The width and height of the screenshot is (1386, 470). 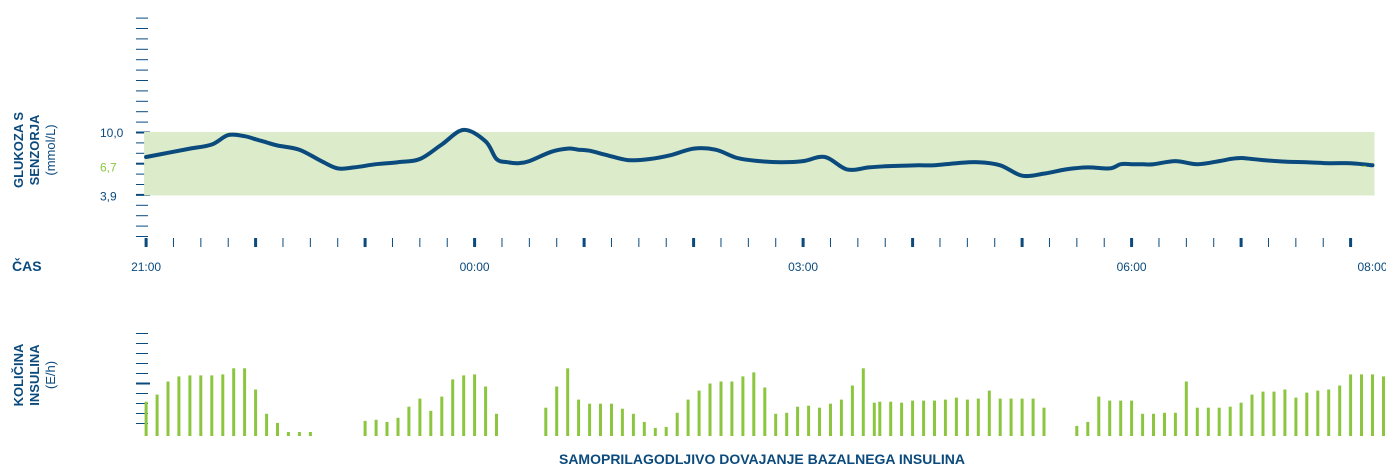 I want to click on glucose-tick-label: 3,9, so click(x=108, y=196).